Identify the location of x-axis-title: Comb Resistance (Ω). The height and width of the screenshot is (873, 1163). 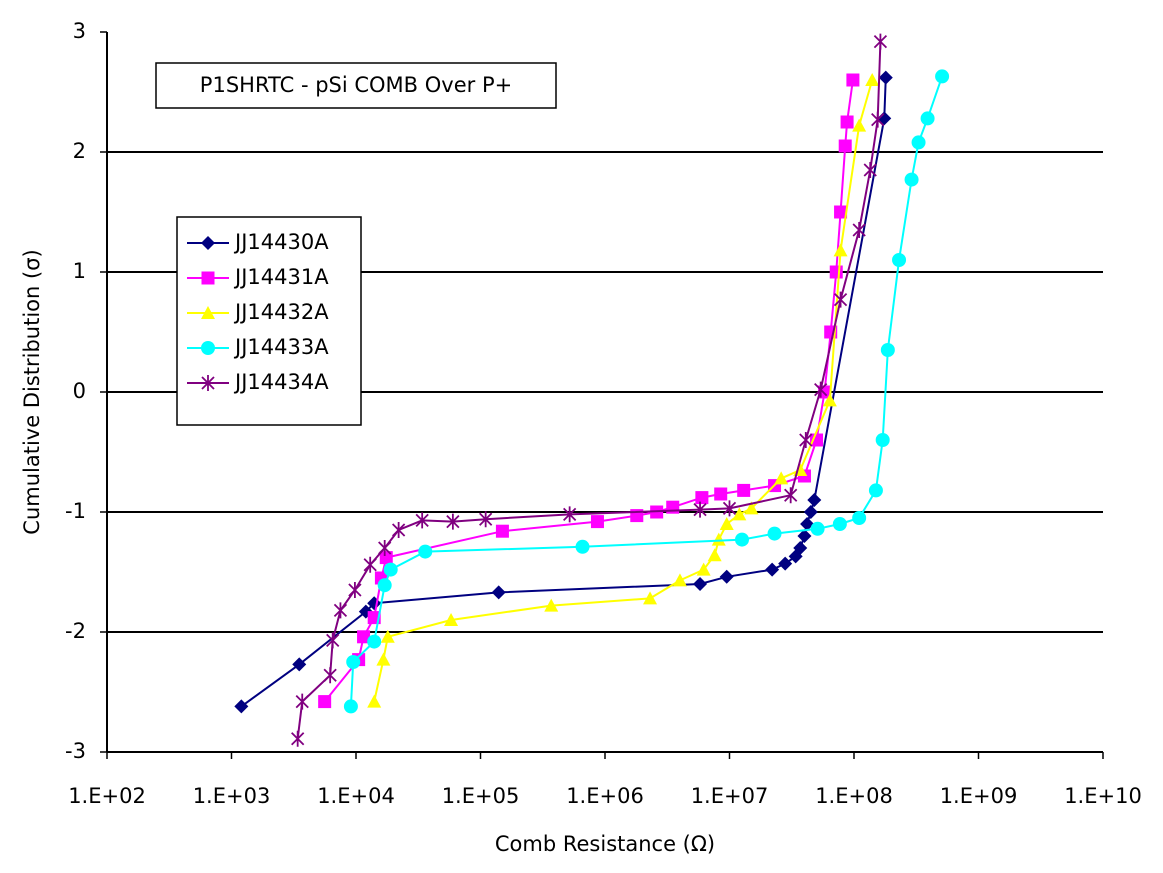
(605, 844).